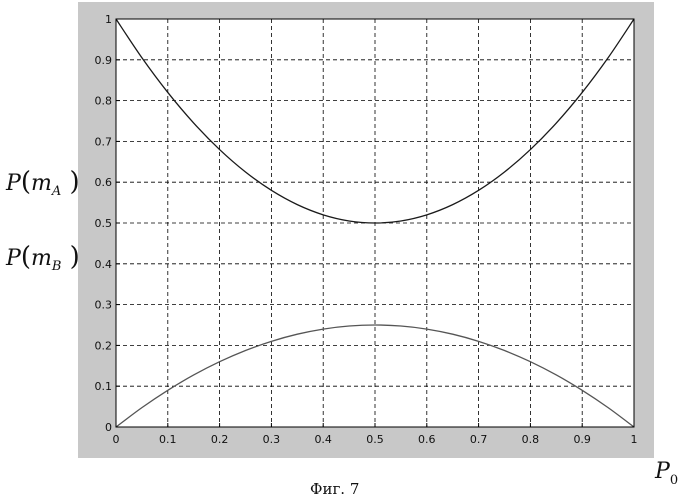 This screenshot has width=682, height=500. What do you see at coordinates (582, 439) in the screenshot?
I see `x-tick-label: 0.9` at bounding box center [582, 439].